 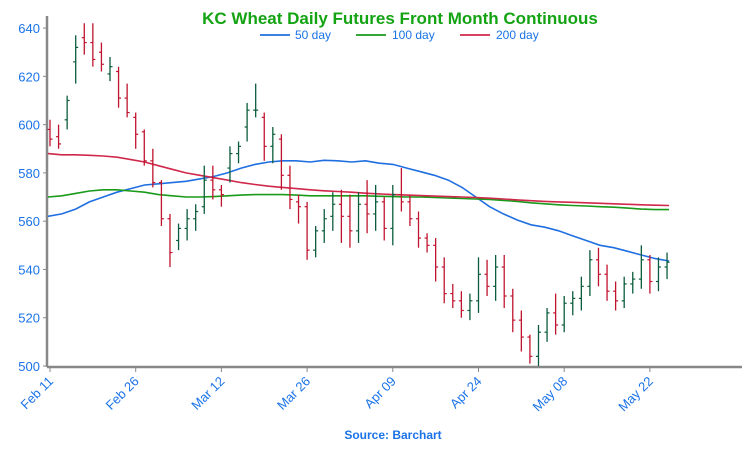 I want to click on x-tick-label: May 22, so click(x=635, y=394).